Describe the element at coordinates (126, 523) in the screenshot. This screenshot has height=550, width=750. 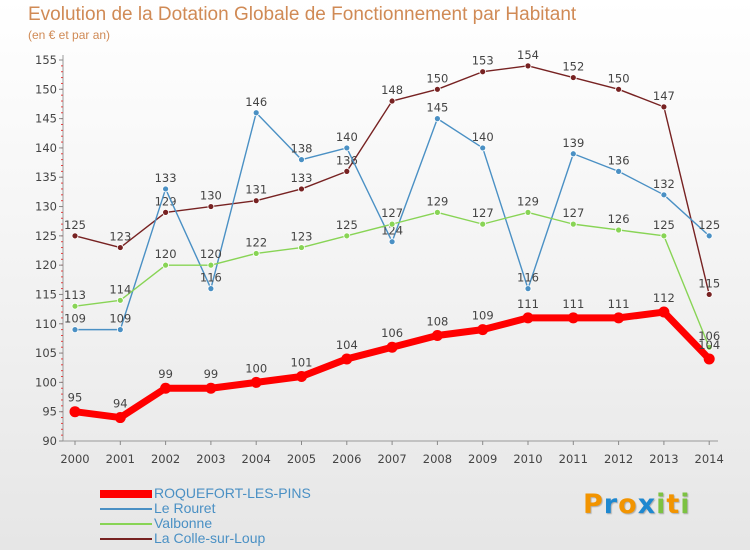
I see `legend-swatch-valbonne` at that location.